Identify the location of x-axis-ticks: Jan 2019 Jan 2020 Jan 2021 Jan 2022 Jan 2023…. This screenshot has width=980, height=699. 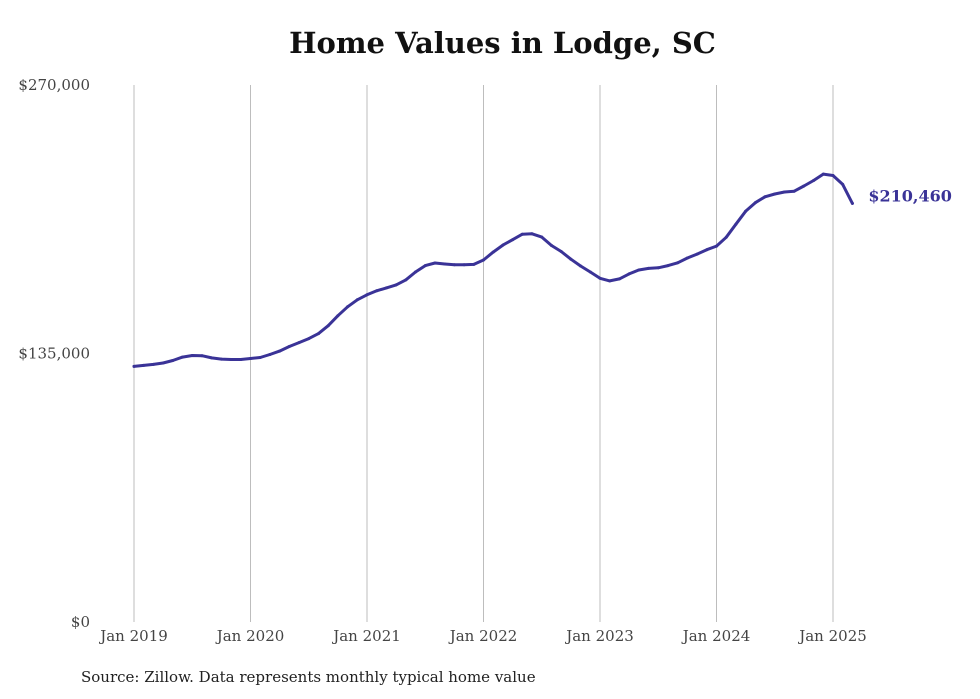
(482, 636).